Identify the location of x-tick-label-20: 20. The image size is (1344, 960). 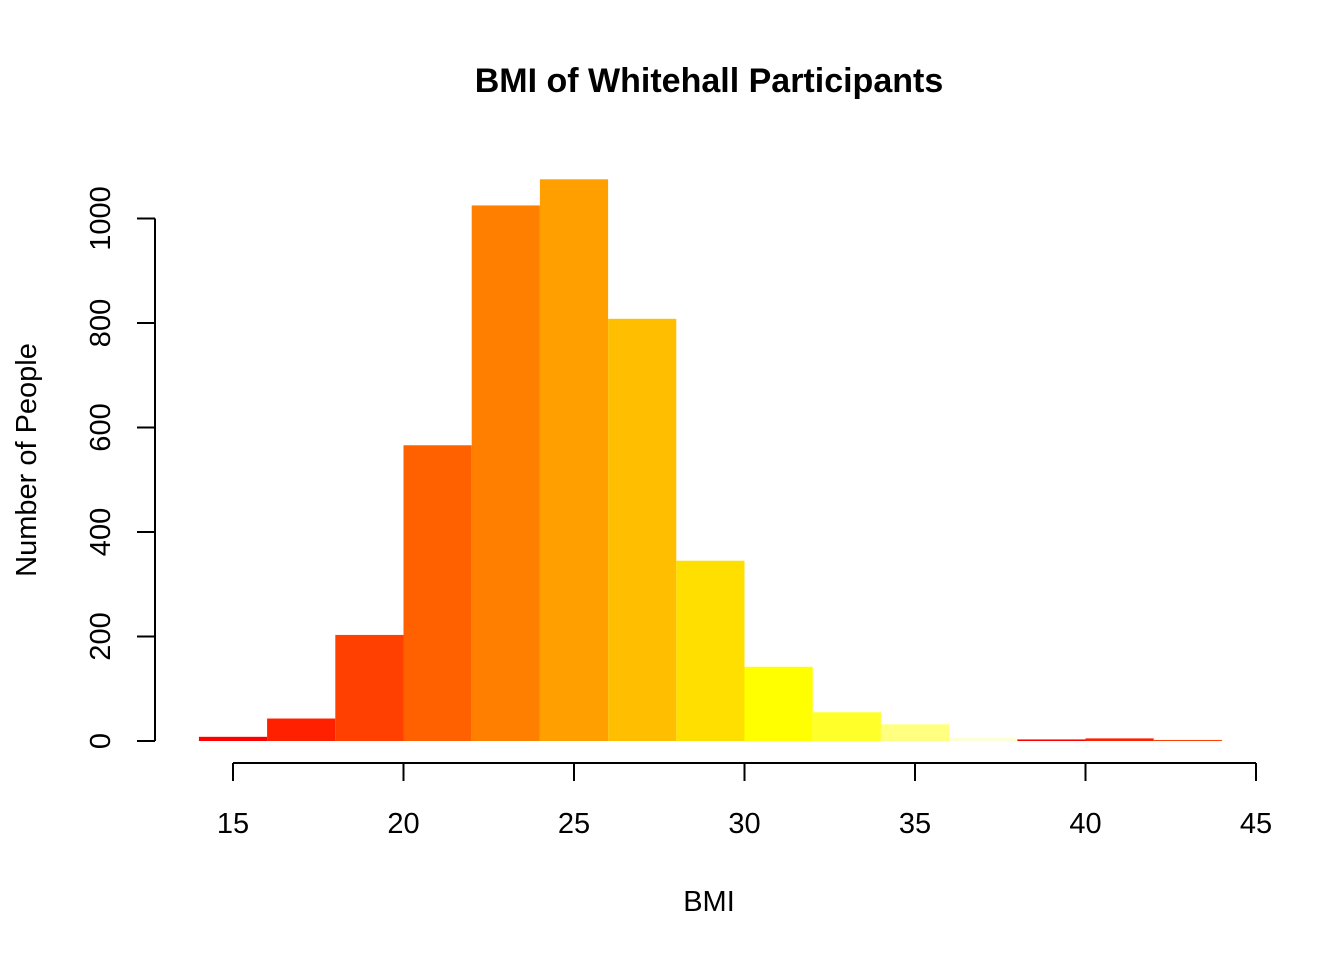
(403, 824).